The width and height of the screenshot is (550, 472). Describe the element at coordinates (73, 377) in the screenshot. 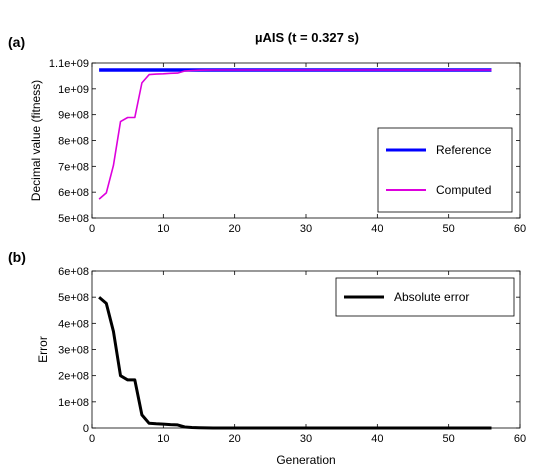

I see `y-tick-label-b-2: 2e+08` at that location.